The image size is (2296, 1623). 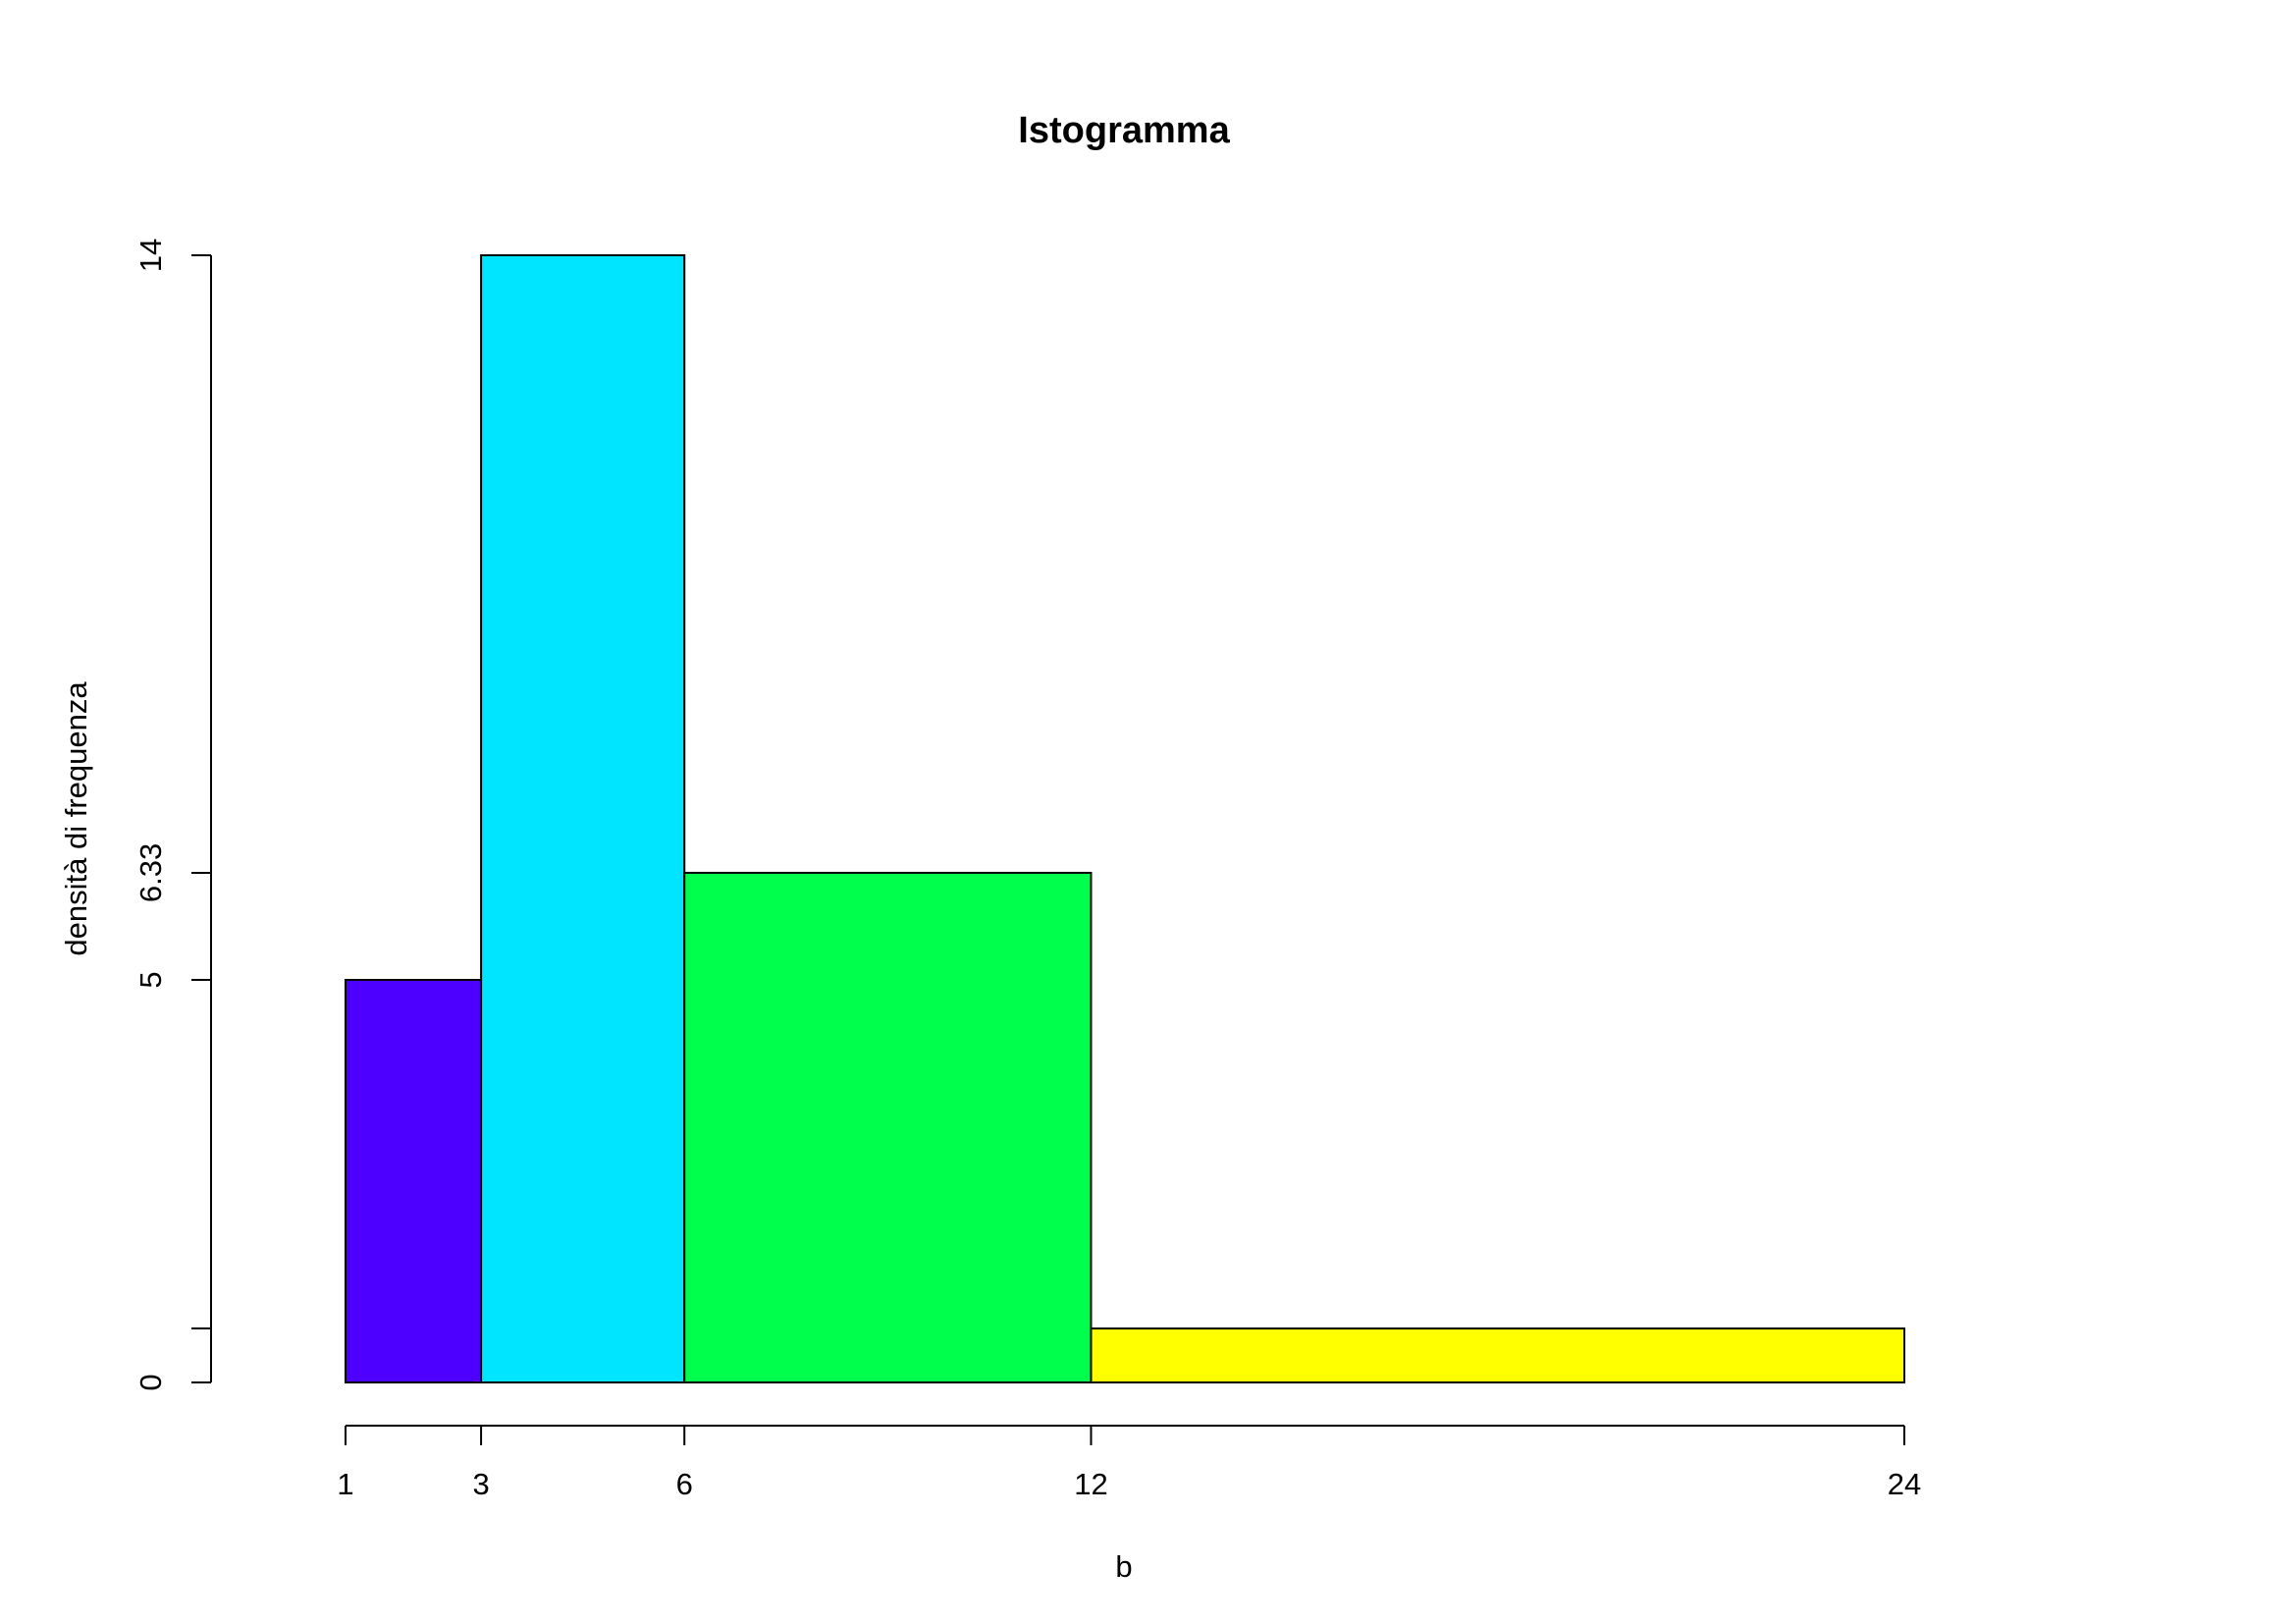 I want to click on y-tick-label: 14, so click(x=151, y=255).